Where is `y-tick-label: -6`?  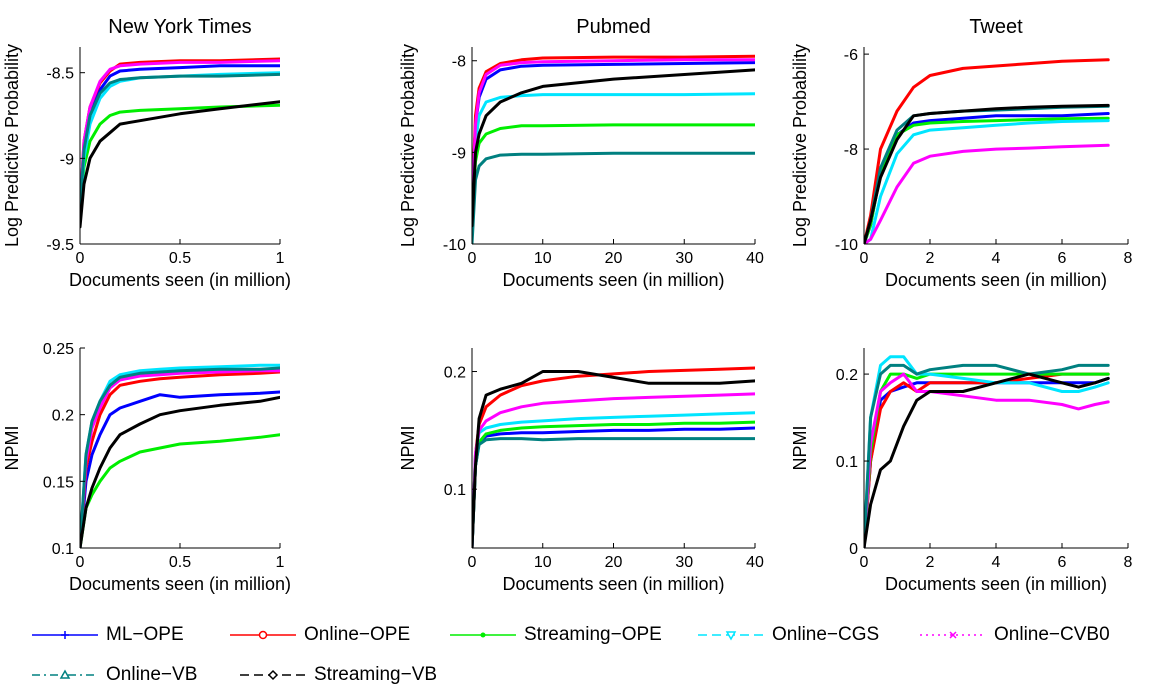 y-tick-label: -6 is located at coordinates (851, 55).